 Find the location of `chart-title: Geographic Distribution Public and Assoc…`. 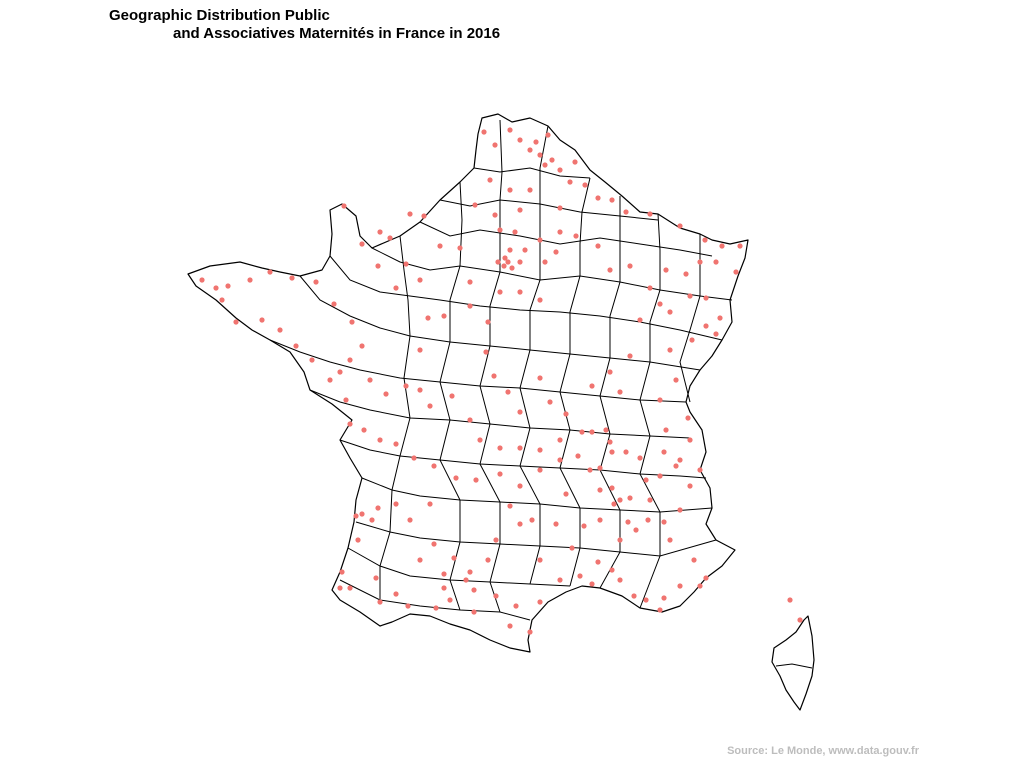

chart-title: Geographic Distribution Public and Assoc… is located at coordinates (304, 25).